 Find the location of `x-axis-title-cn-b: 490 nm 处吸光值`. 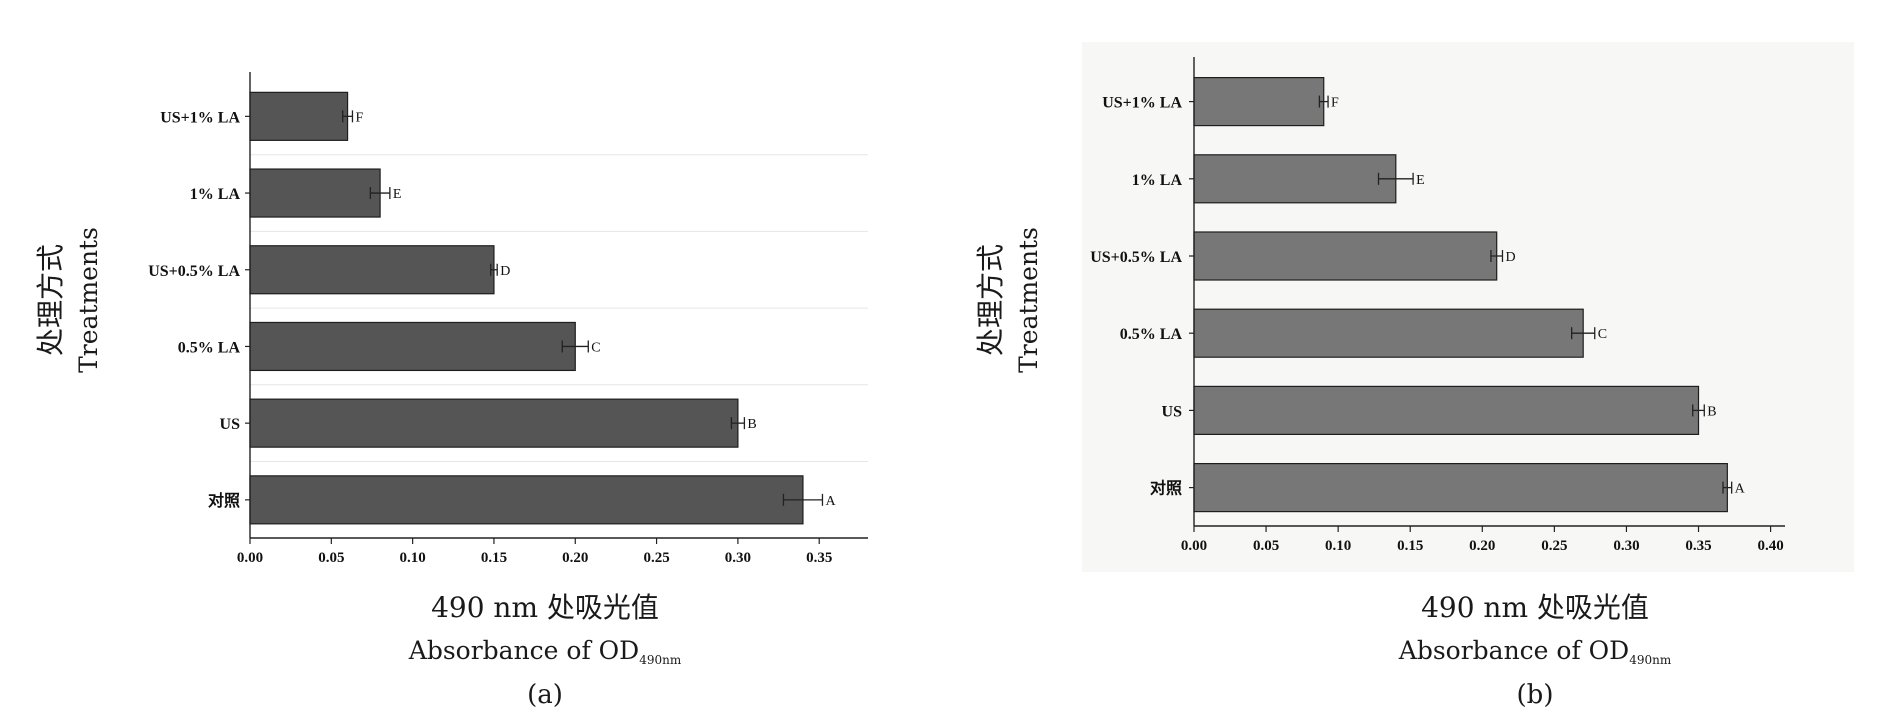

x-axis-title-cn-b: 490 nm 处吸光值 is located at coordinates (1535, 607).